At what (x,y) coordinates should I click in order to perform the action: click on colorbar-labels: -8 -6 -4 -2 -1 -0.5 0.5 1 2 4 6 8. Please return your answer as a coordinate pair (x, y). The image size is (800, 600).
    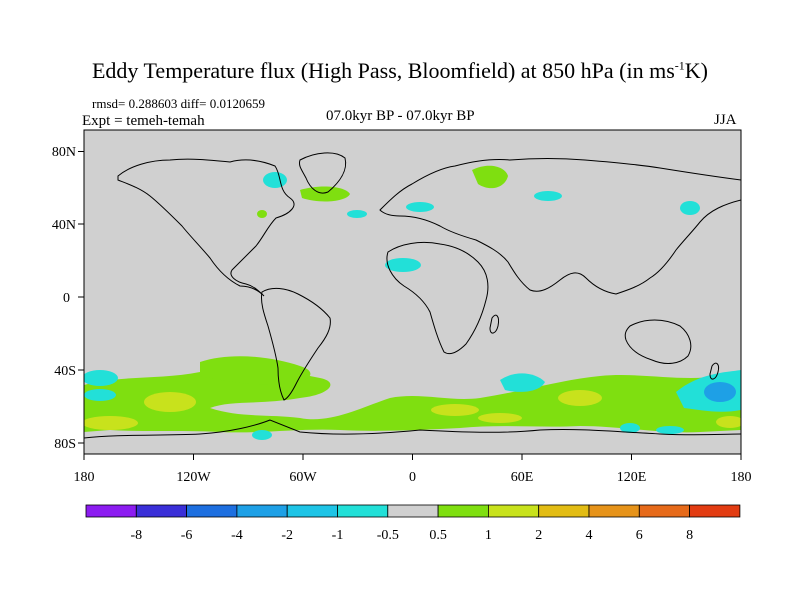
    Looking at the image, I should click on (411, 535).